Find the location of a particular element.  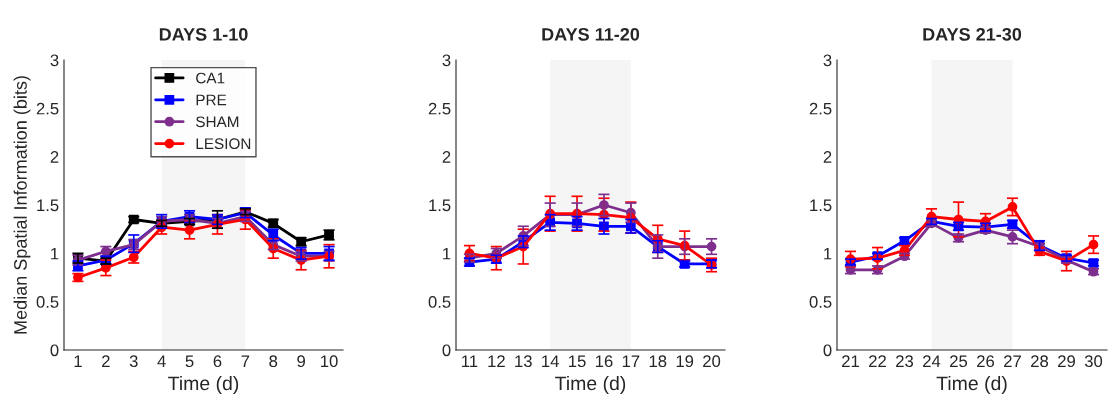

x-tick-label: 25 is located at coordinates (959, 361).